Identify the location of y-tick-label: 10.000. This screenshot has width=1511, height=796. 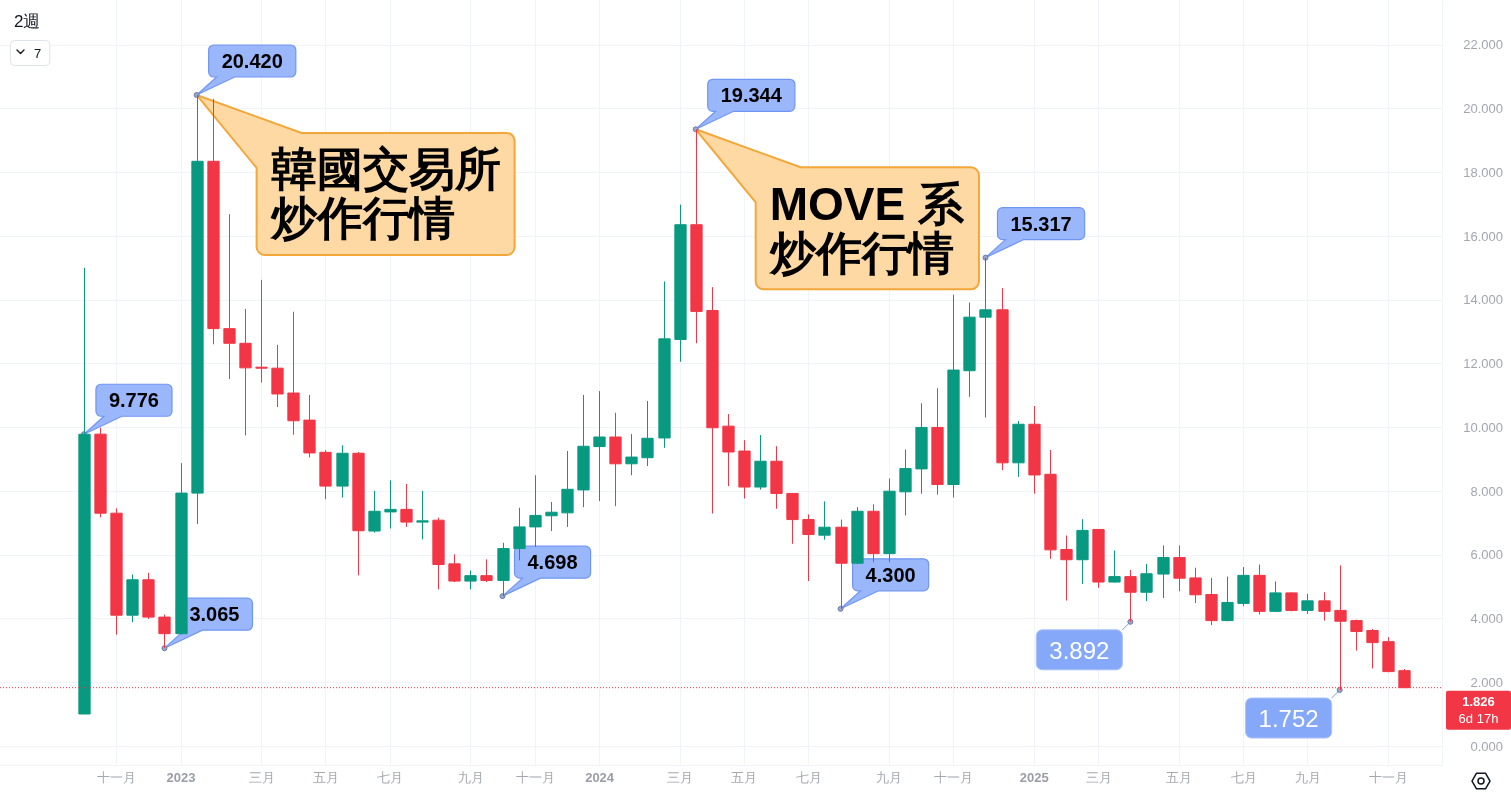
(1483, 427).